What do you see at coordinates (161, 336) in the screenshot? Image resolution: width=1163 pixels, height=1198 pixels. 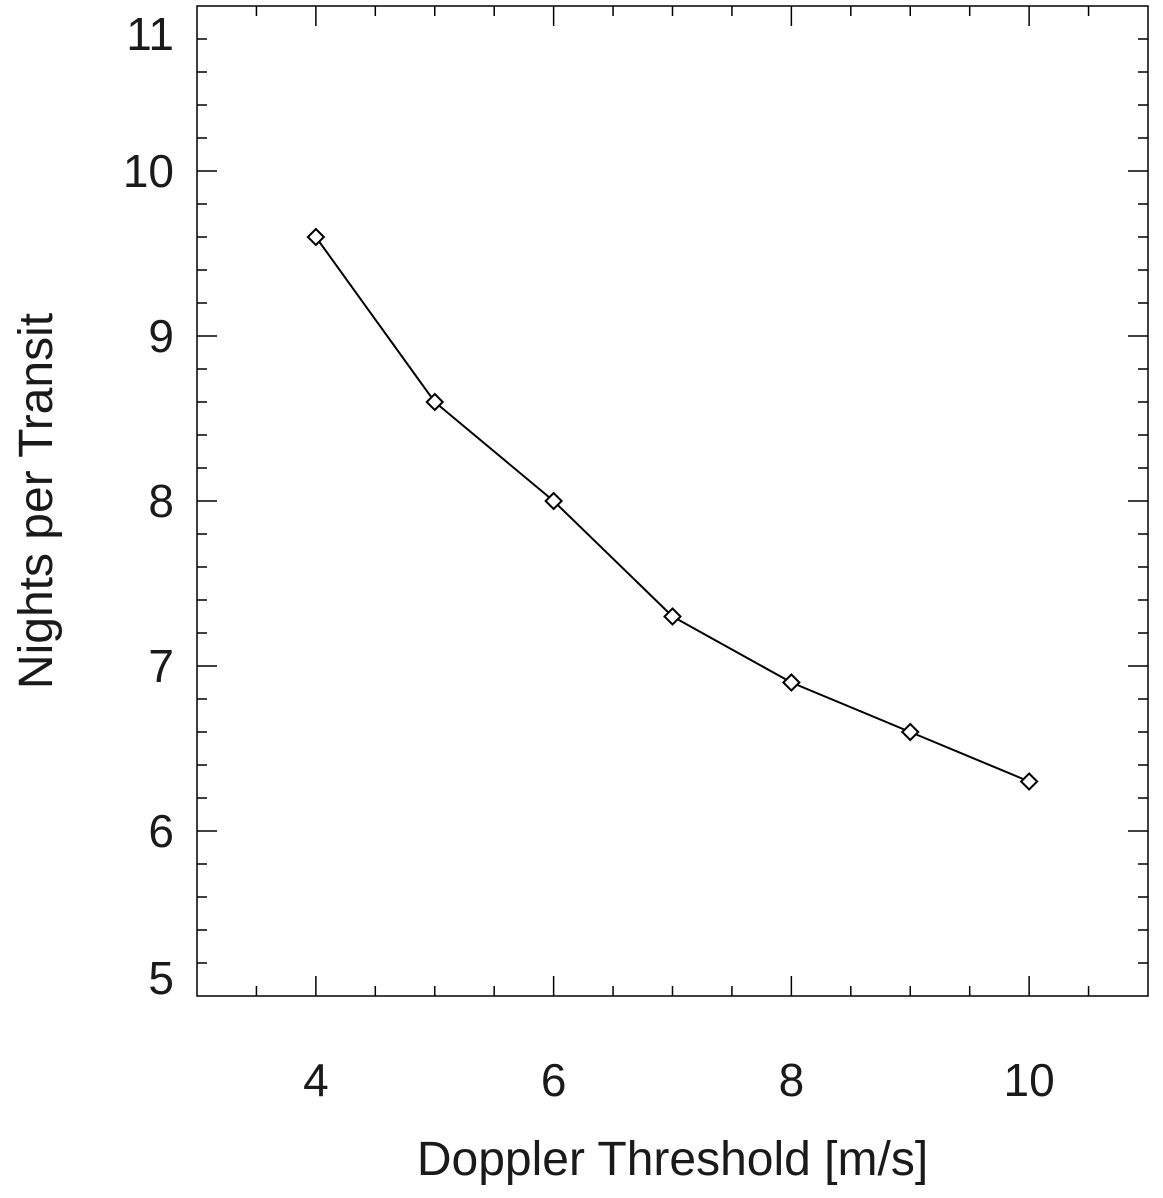 I see `y-tick-label: 9` at bounding box center [161, 336].